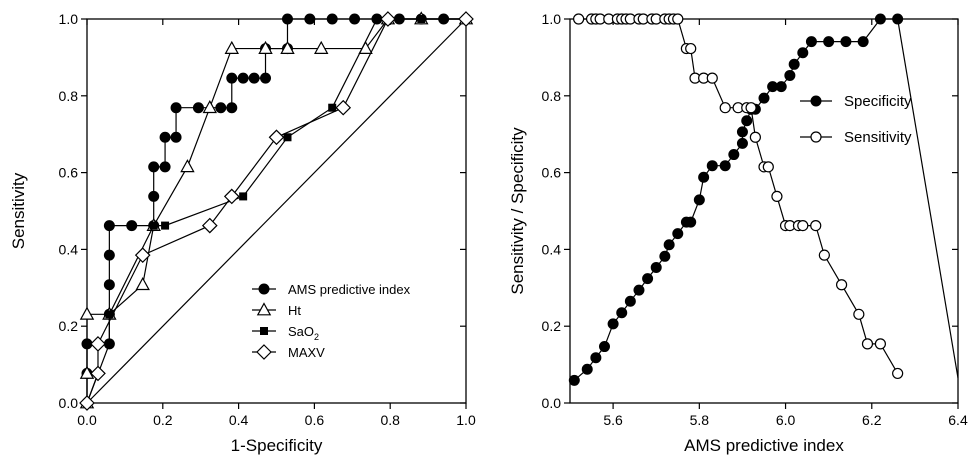 This screenshot has width=972, height=468. What do you see at coordinates (878, 101) in the screenshot?
I see `legend-label: Specificity` at bounding box center [878, 101].